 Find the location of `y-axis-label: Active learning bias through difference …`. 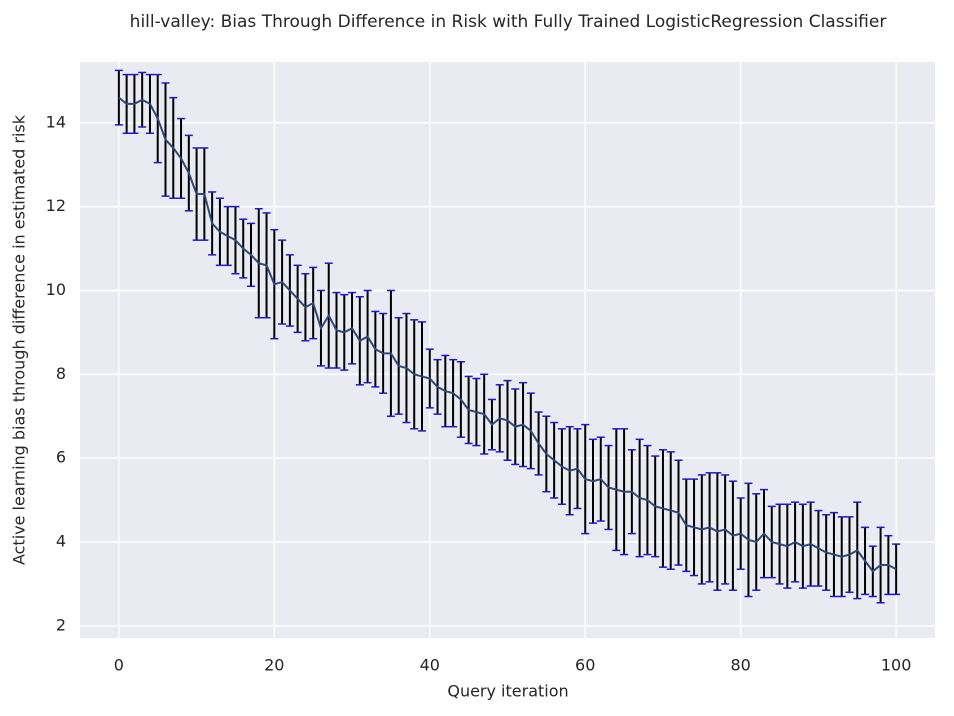

y-axis-label: Active learning bias through difference … is located at coordinates (19, 339).